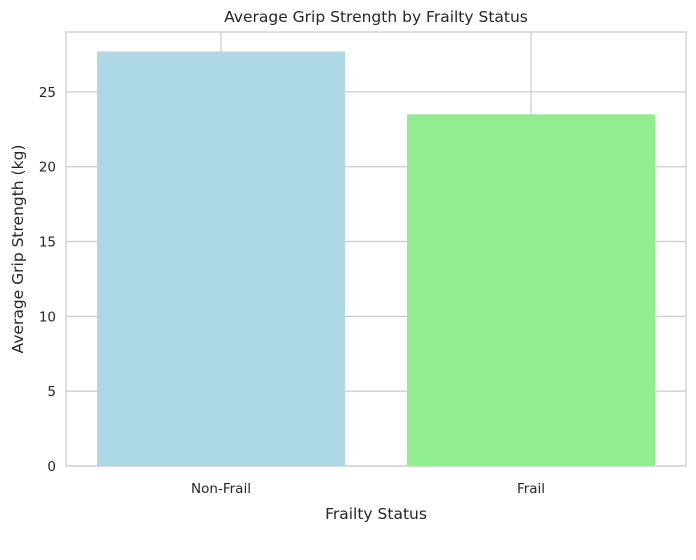 Image resolution: width=696 pixels, height=560 pixels. I want to click on y-tick-label: 20, so click(47, 168).